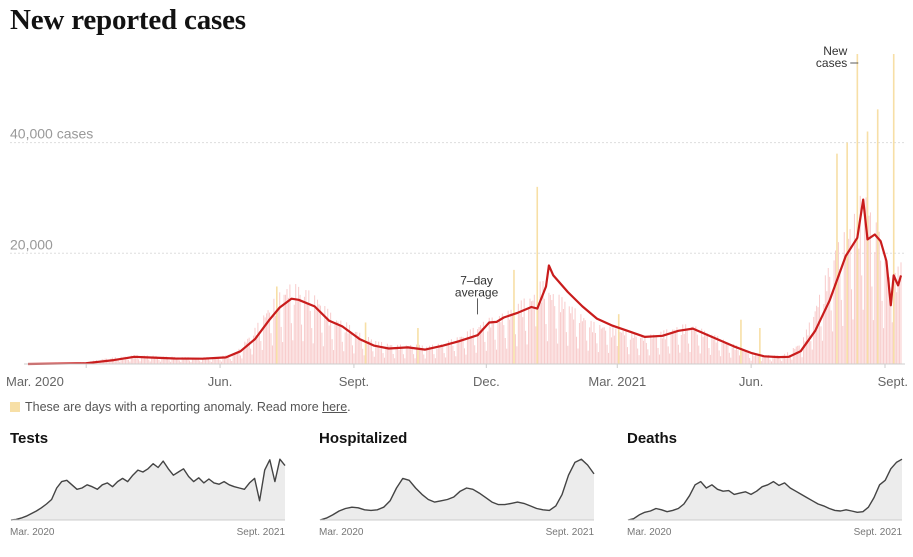 The height and width of the screenshot is (557, 913). Describe the element at coordinates (457, 498) in the screenshot. I see `hospitalized-chart: Mar. 2020 Sept. 2021` at that location.